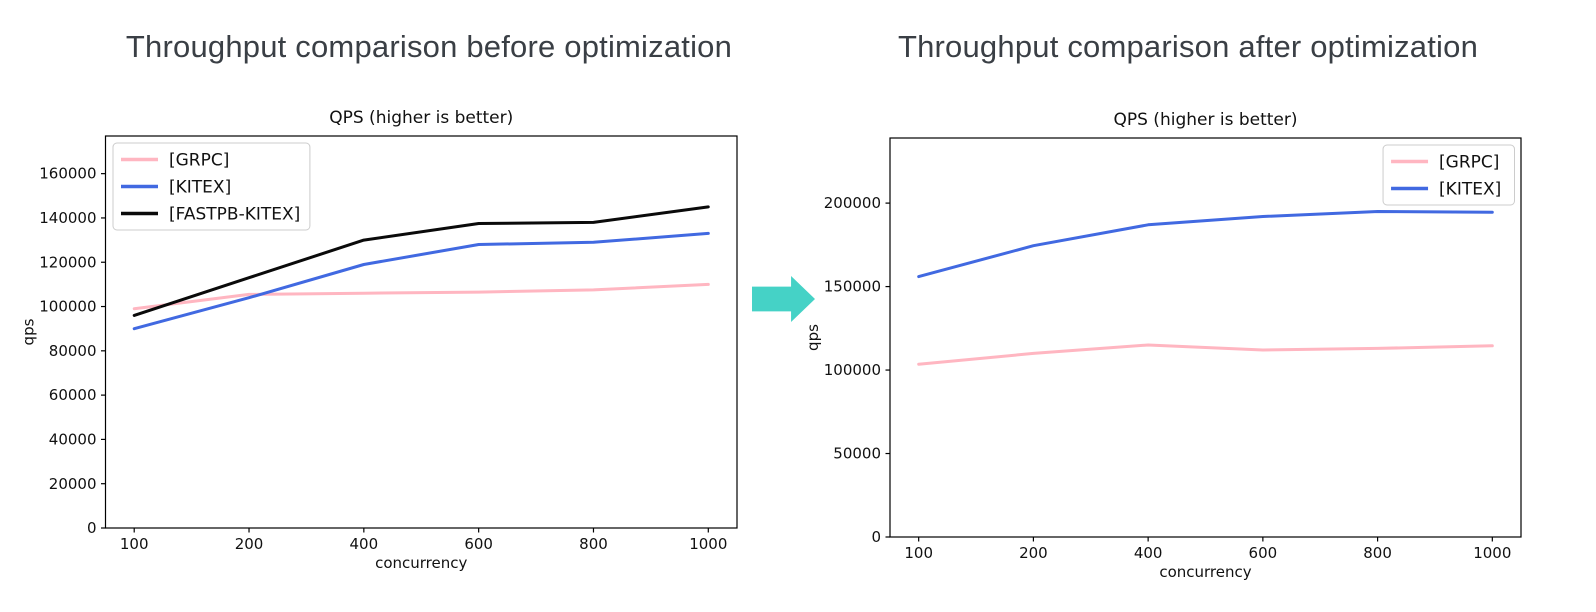 The width and height of the screenshot is (1596, 612). What do you see at coordinates (857, 454) in the screenshot?
I see `y-tick-label: 50000` at bounding box center [857, 454].